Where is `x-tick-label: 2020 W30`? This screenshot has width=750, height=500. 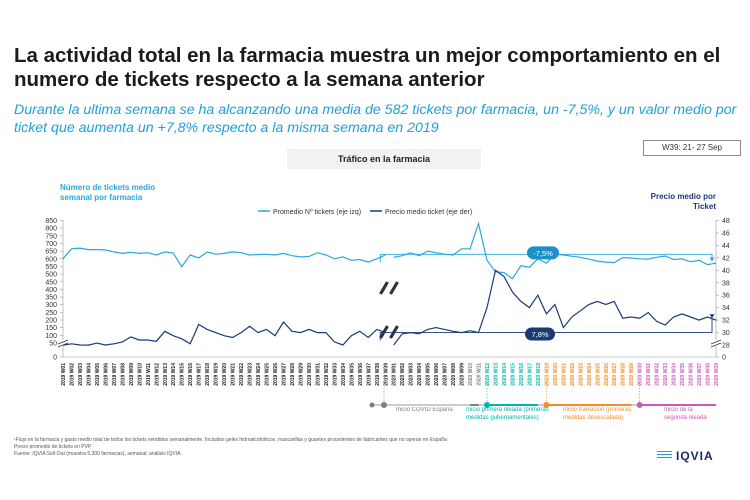 x-tick-label: 2020 W30 is located at coordinates (641, 374).